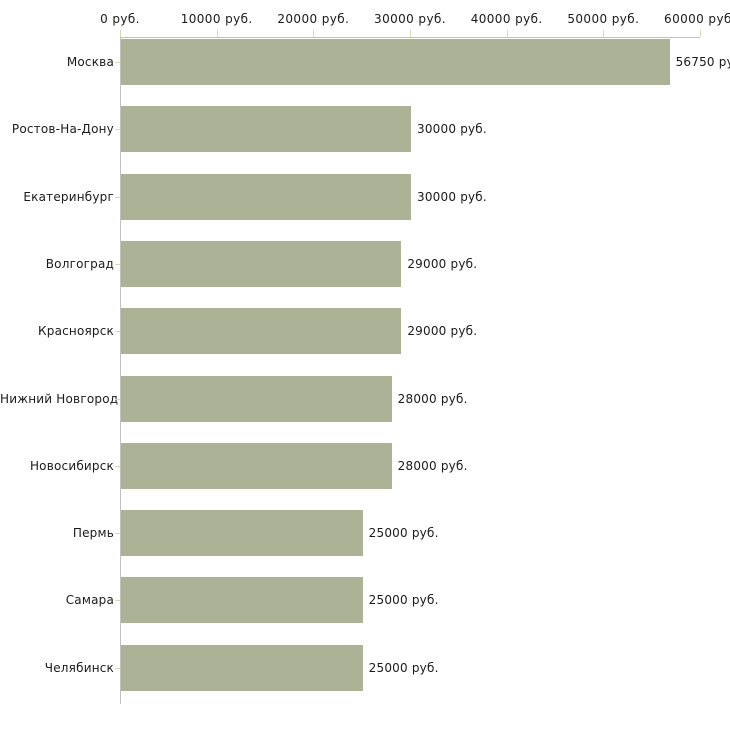  I want to click on x-axis-tick-label: 40000 руб., so click(506, 19).